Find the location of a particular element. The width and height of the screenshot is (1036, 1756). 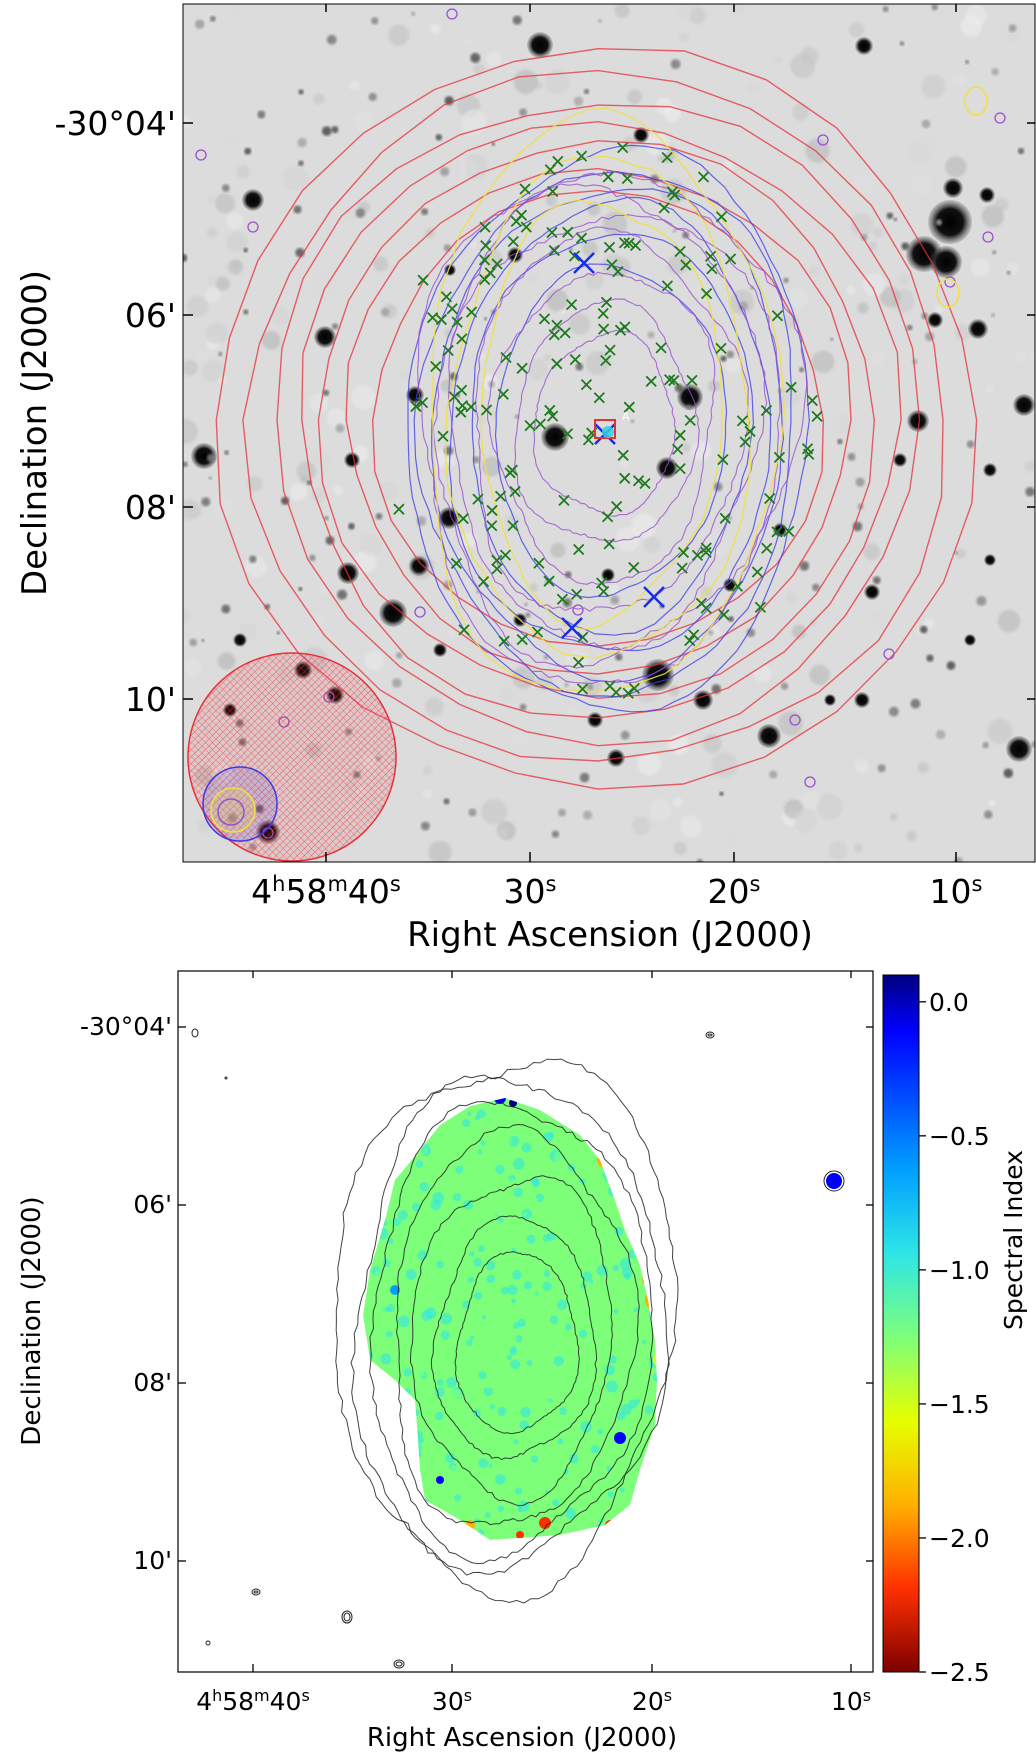

top-x-tick-1: 4h58m40s is located at coordinates (326, 891).